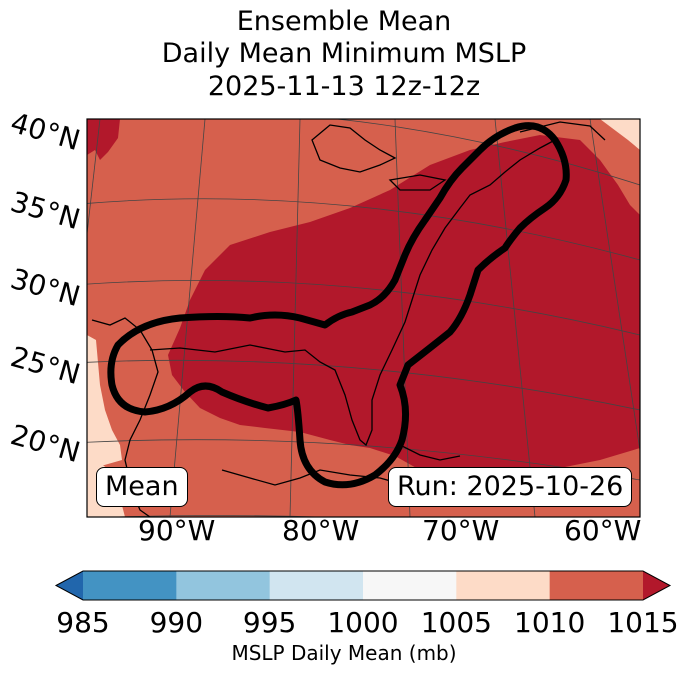 The width and height of the screenshot is (688, 674). Describe the element at coordinates (177, 530) in the screenshot. I see `lon-label-90: 90°W` at that location.